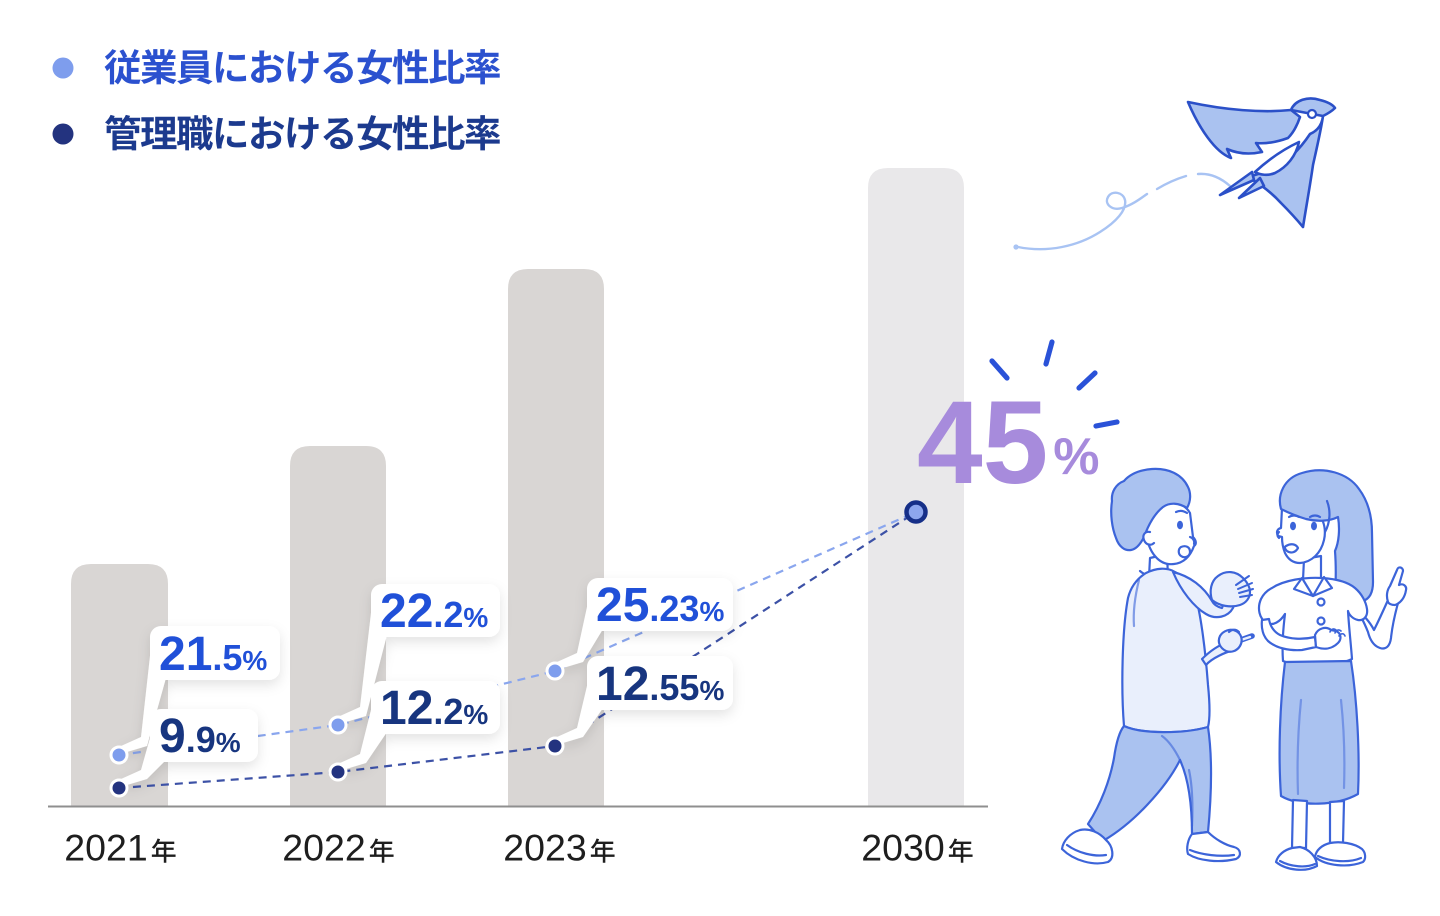 The image size is (1440, 916). I want to click on svg-text: 25.23%, so click(660, 605).